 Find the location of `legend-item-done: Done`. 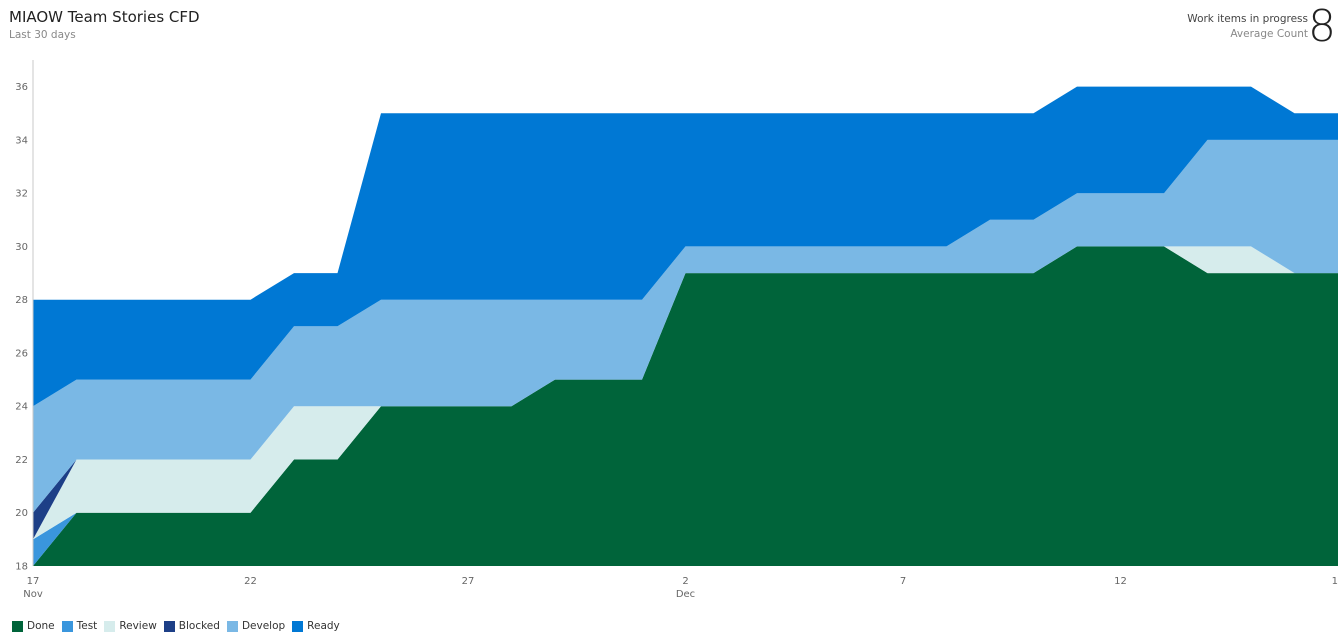

legend-item-done: Done is located at coordinates (33, 626).